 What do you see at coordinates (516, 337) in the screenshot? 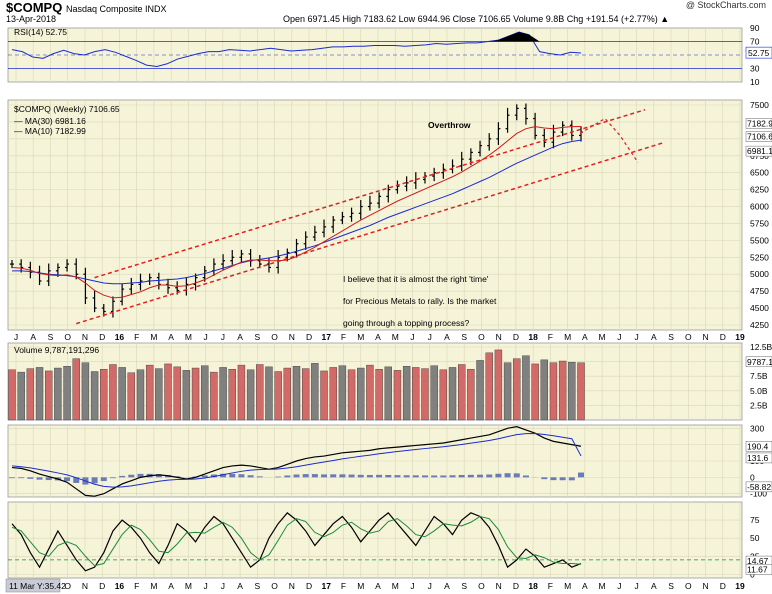
I see `x-tick-label: D` at bounding box center [516, 337].